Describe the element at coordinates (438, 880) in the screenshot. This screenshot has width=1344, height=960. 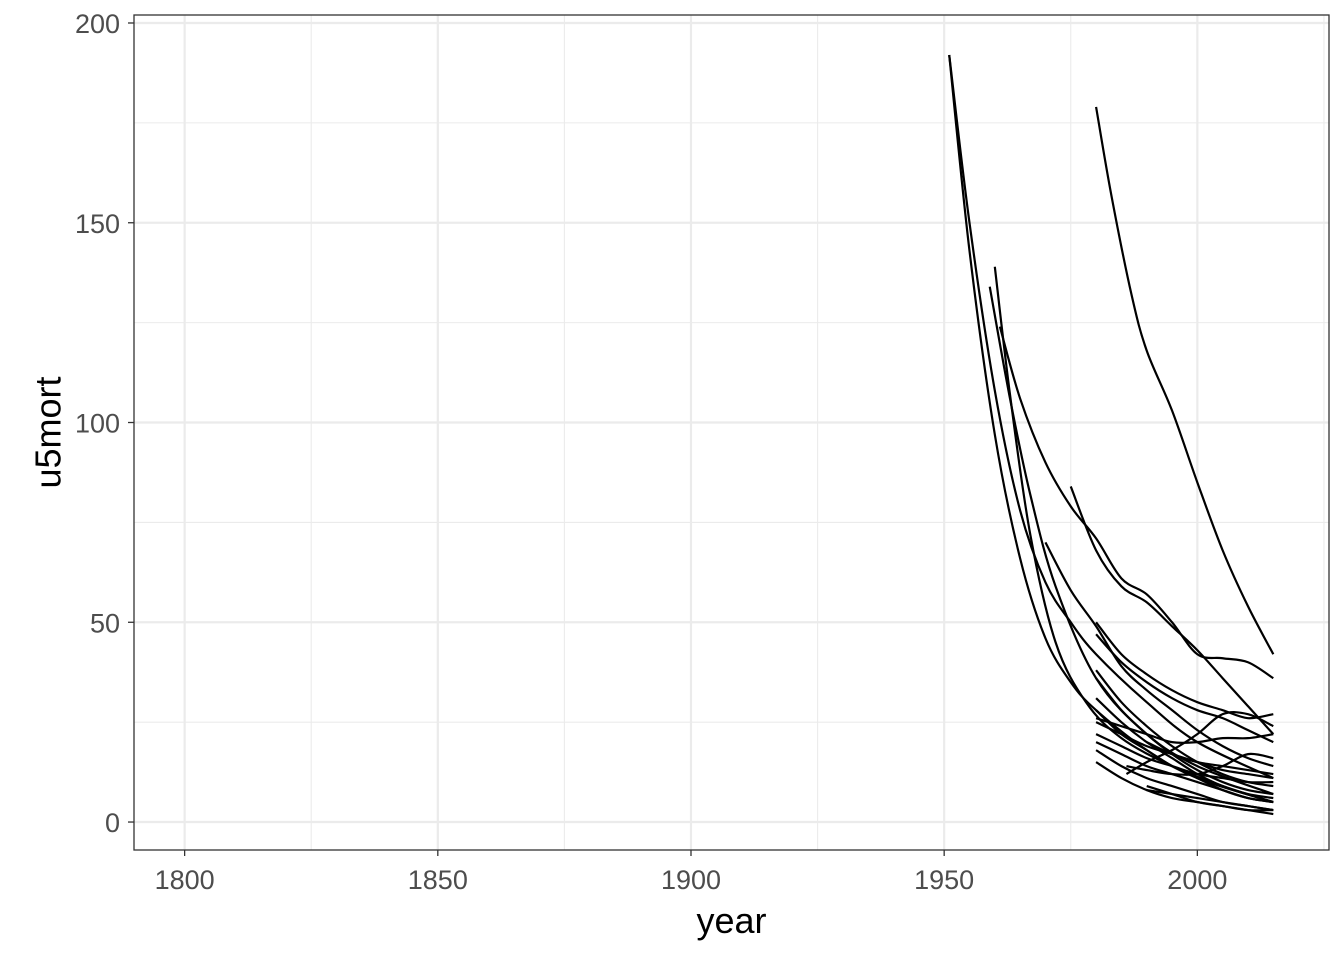
I see `x-tick-label: 1850` at that location.